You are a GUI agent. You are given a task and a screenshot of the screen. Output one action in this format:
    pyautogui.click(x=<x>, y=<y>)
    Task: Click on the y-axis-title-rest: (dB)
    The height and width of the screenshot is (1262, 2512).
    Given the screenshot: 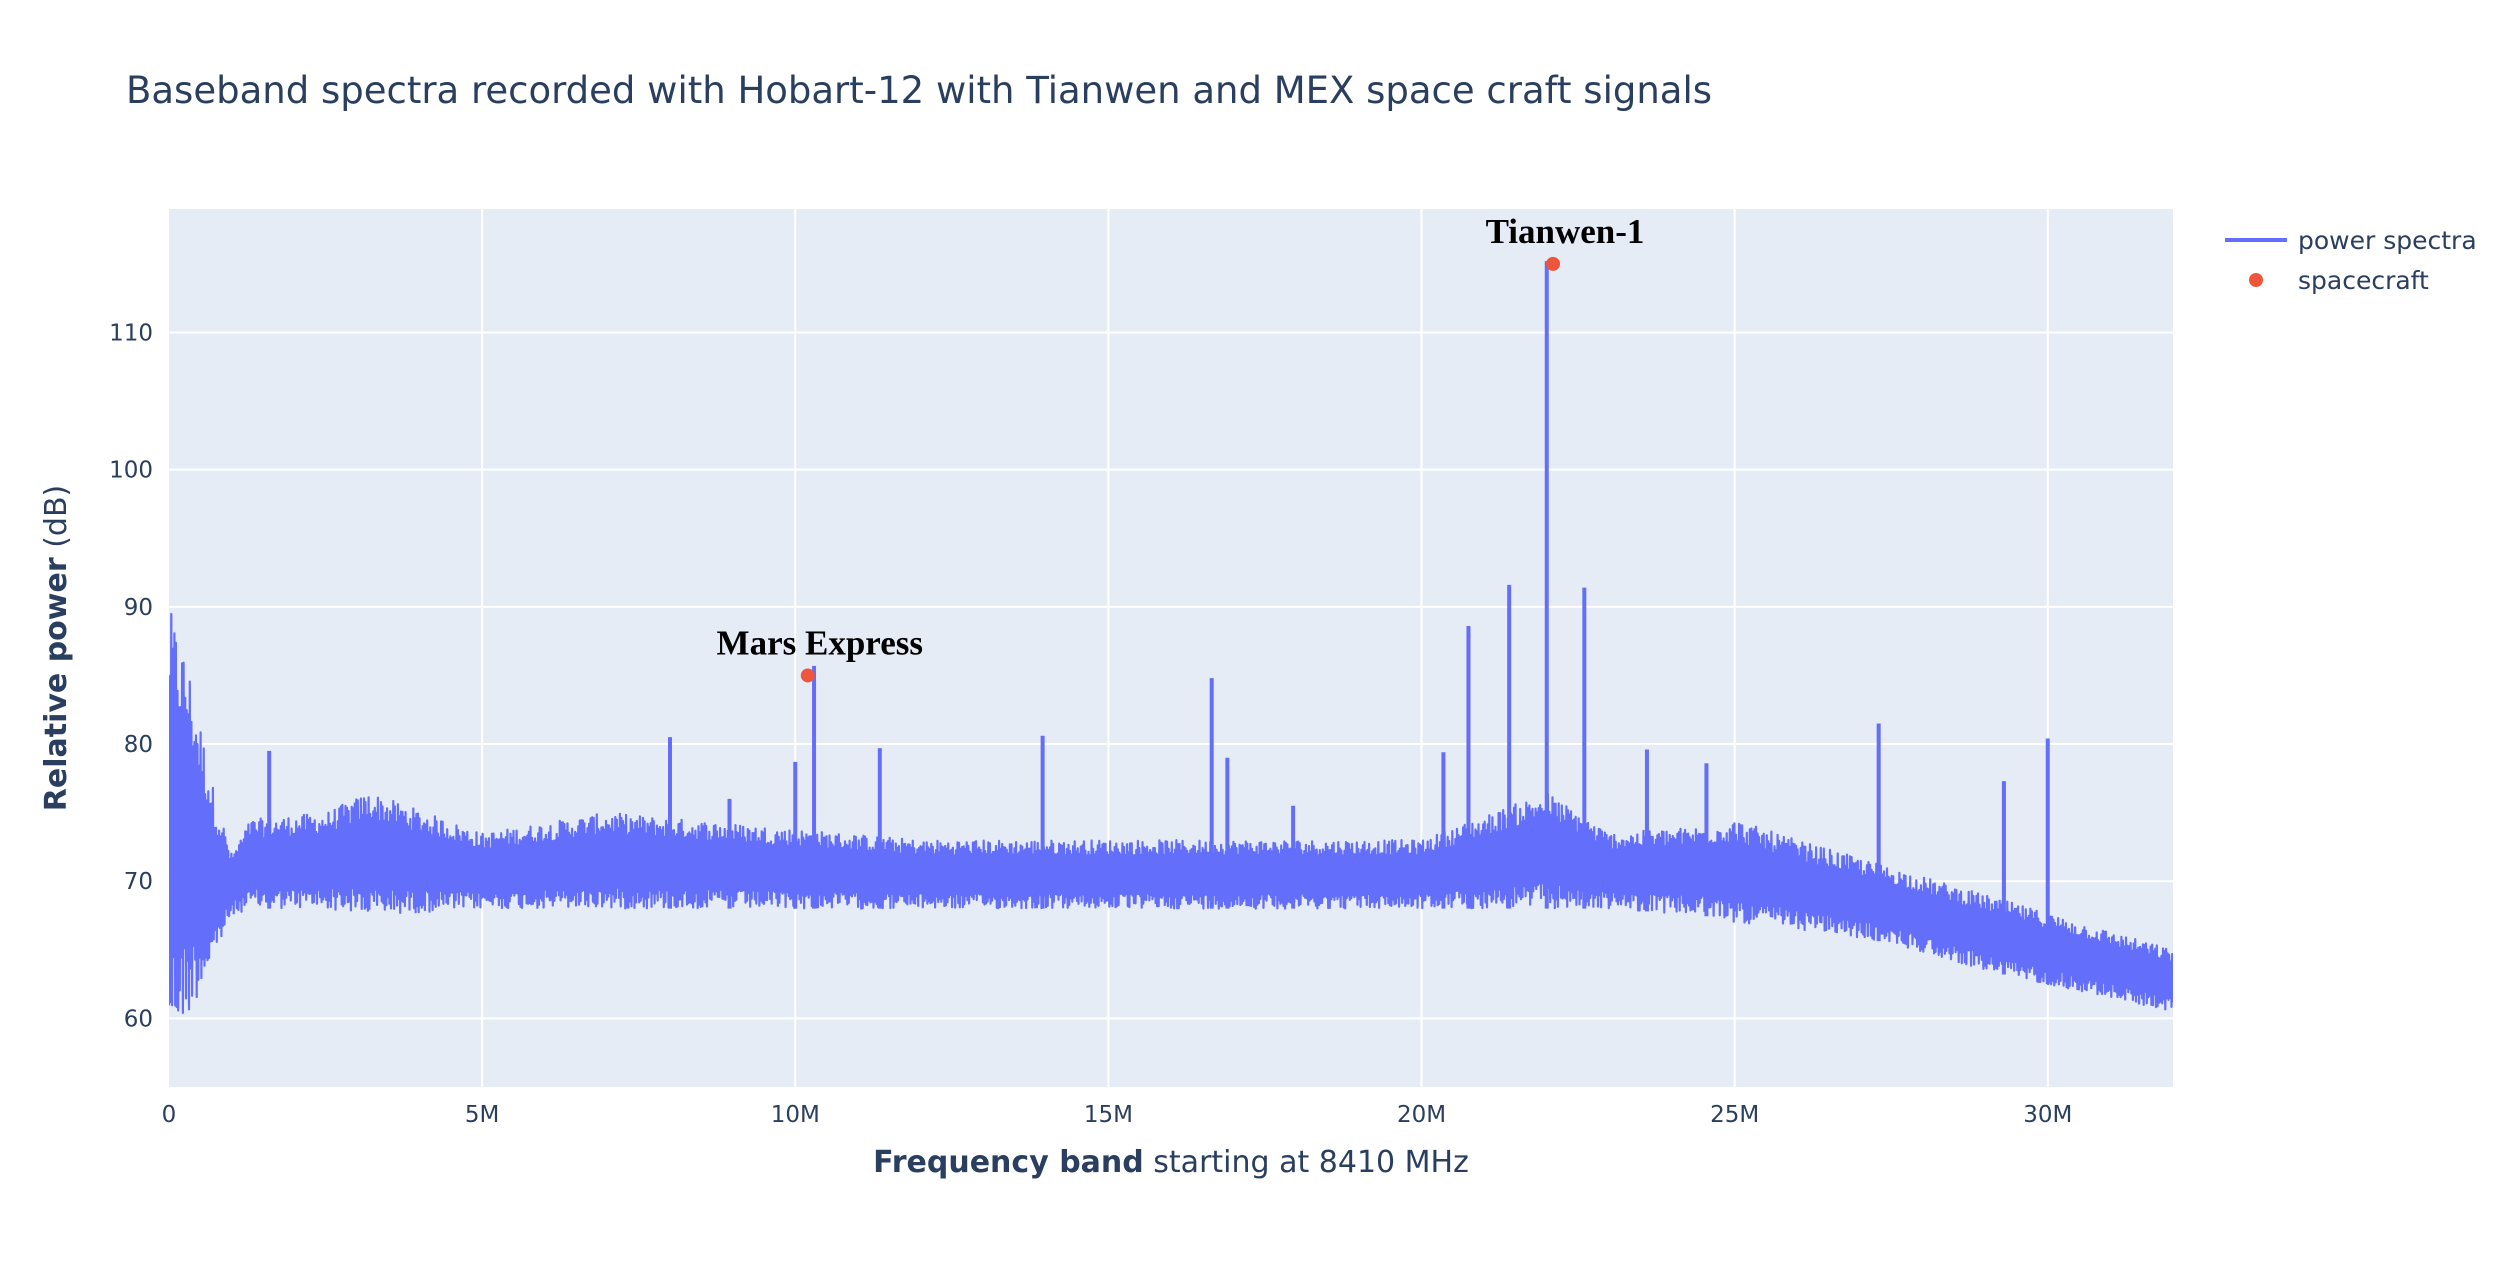 What is the action you would take?
    pyautogui.click(x=56, y=521)
    